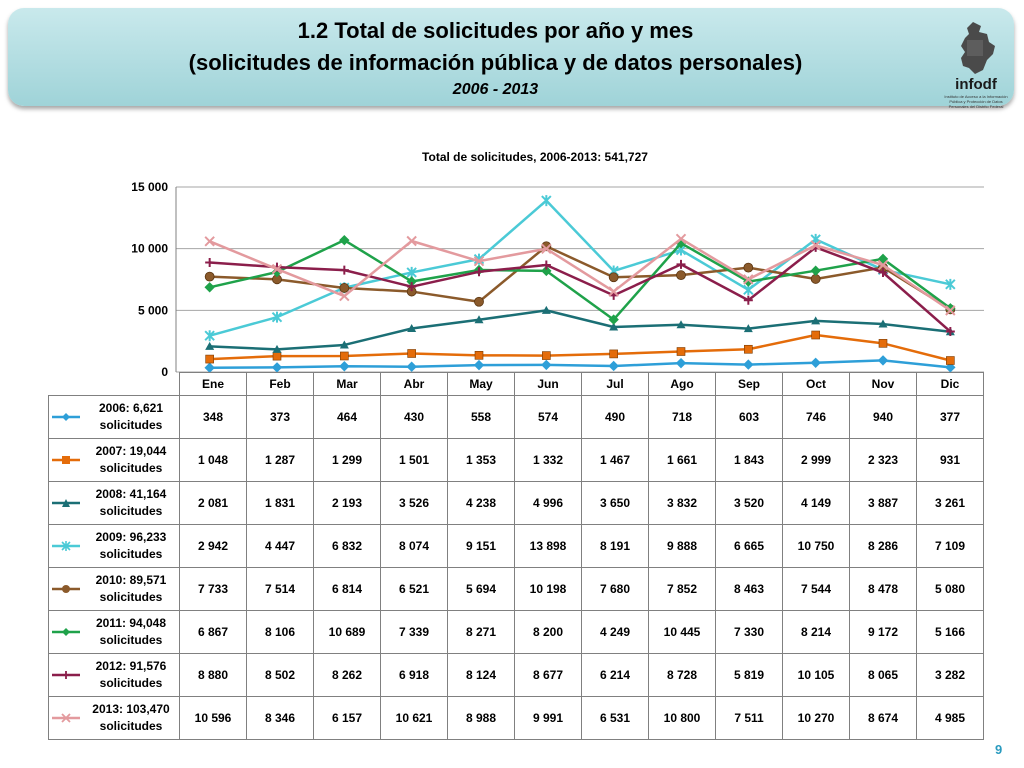 The width and height of the screenshot is (1024, 768). I want to click on y-tick-label: 15 000, so click(149, 187).